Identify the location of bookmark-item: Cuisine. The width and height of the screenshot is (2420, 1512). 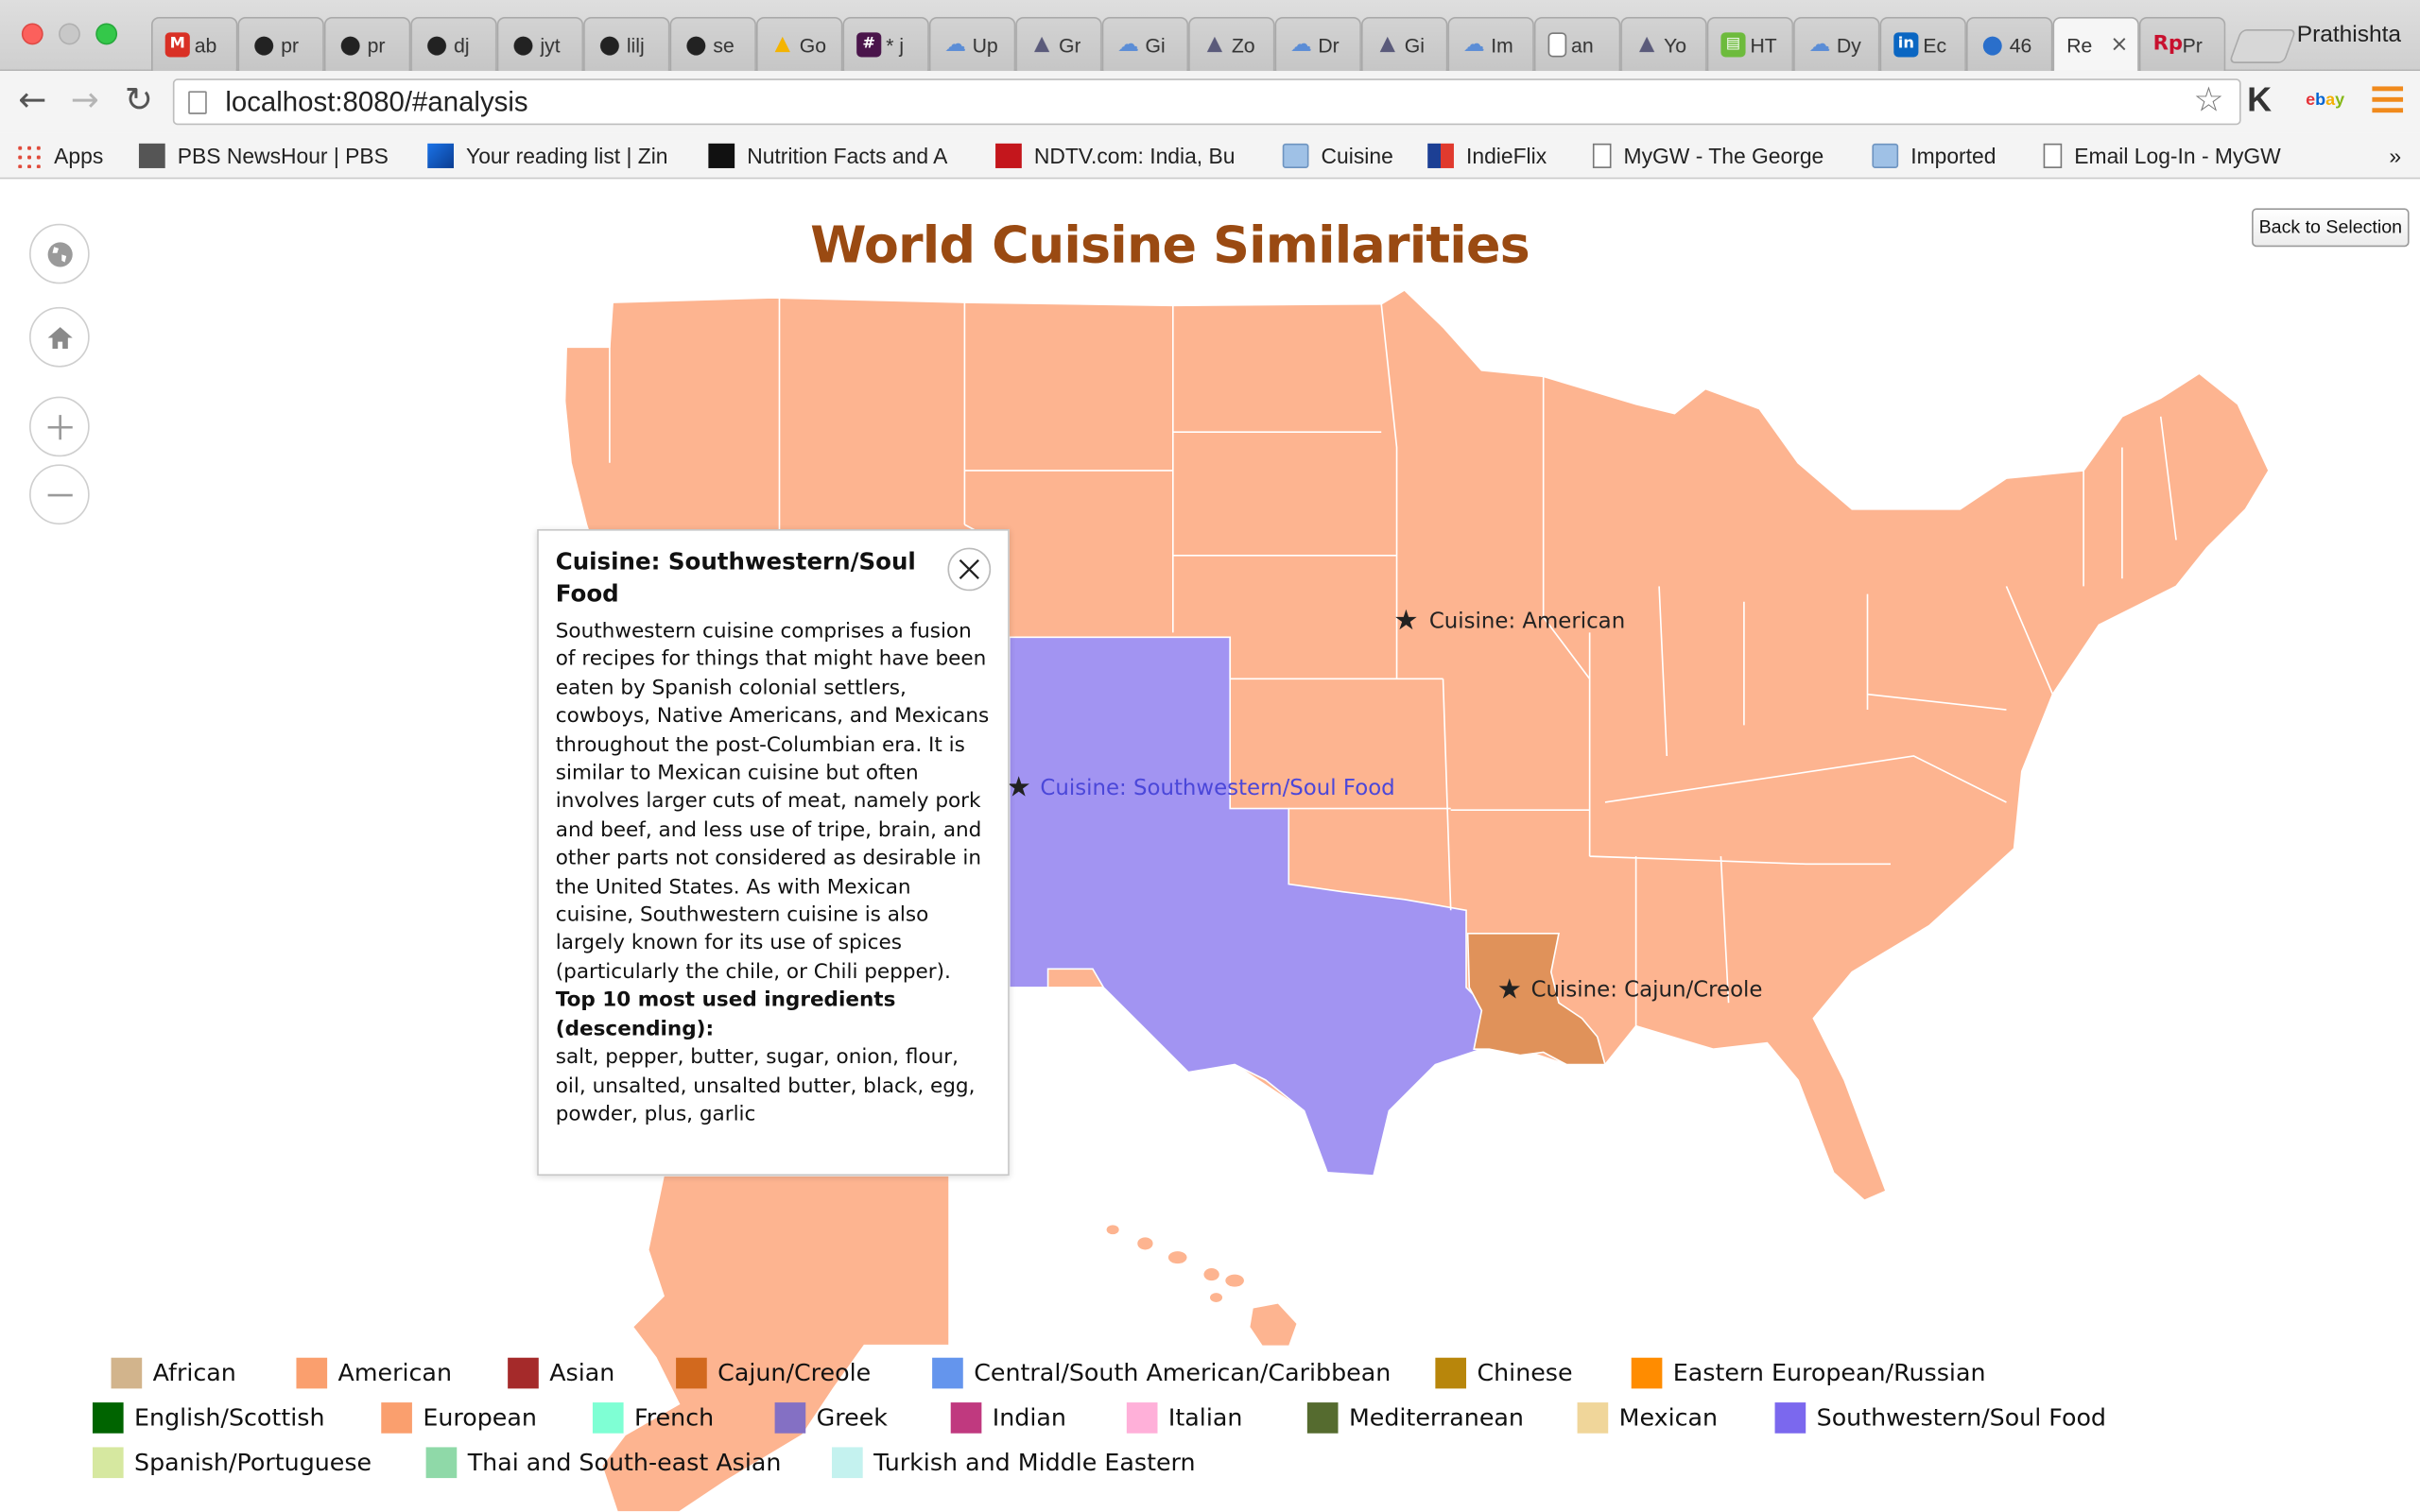
(1338, 156).